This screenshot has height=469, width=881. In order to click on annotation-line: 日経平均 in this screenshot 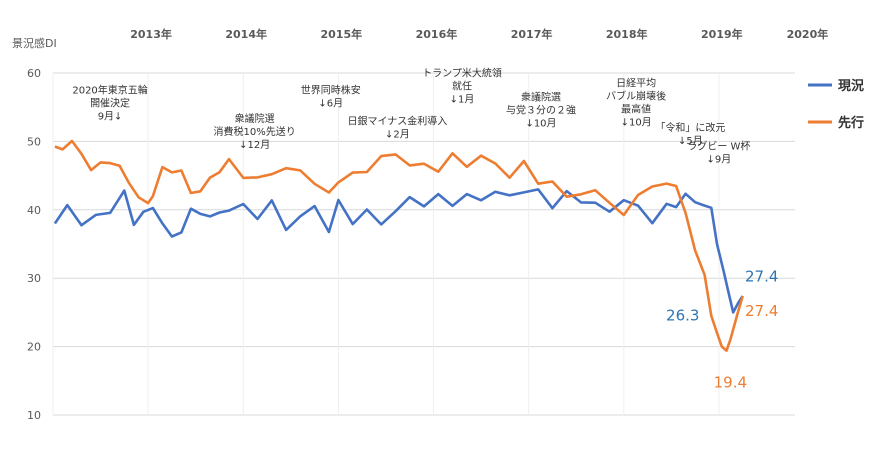, I will do `click(636, 83)`.